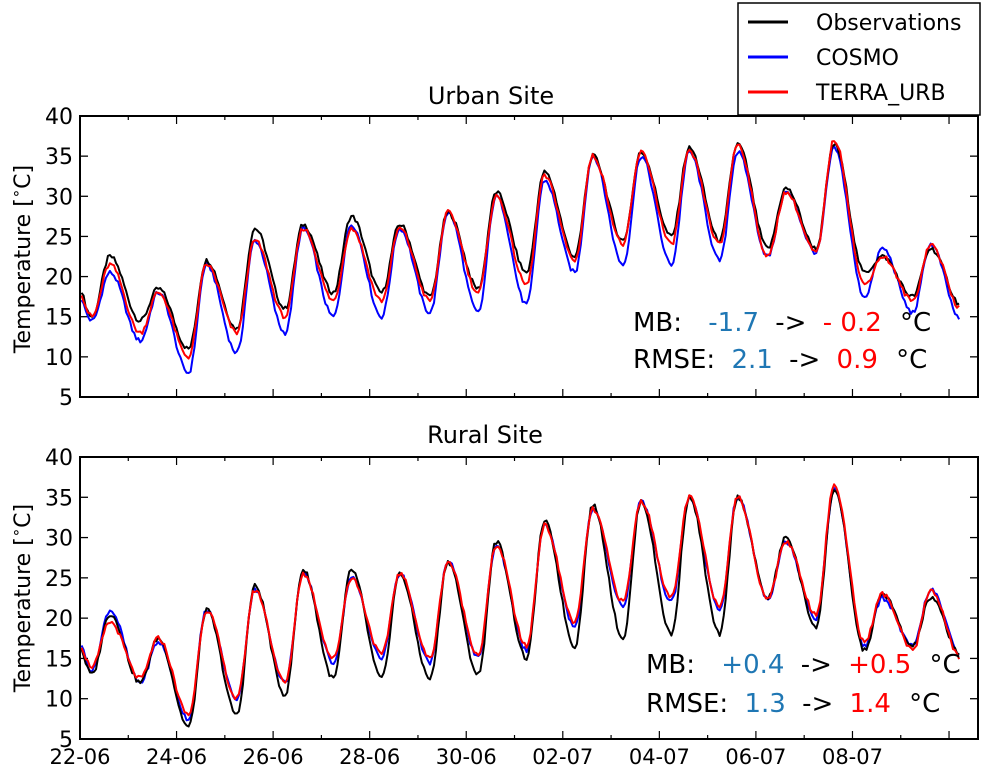 This screenshot has height=771, width=987. What do you see at coordinates (852, 323) in the screenshot?
I see `urban-mb-to: - 0.2` at bounding box center [852, 323].